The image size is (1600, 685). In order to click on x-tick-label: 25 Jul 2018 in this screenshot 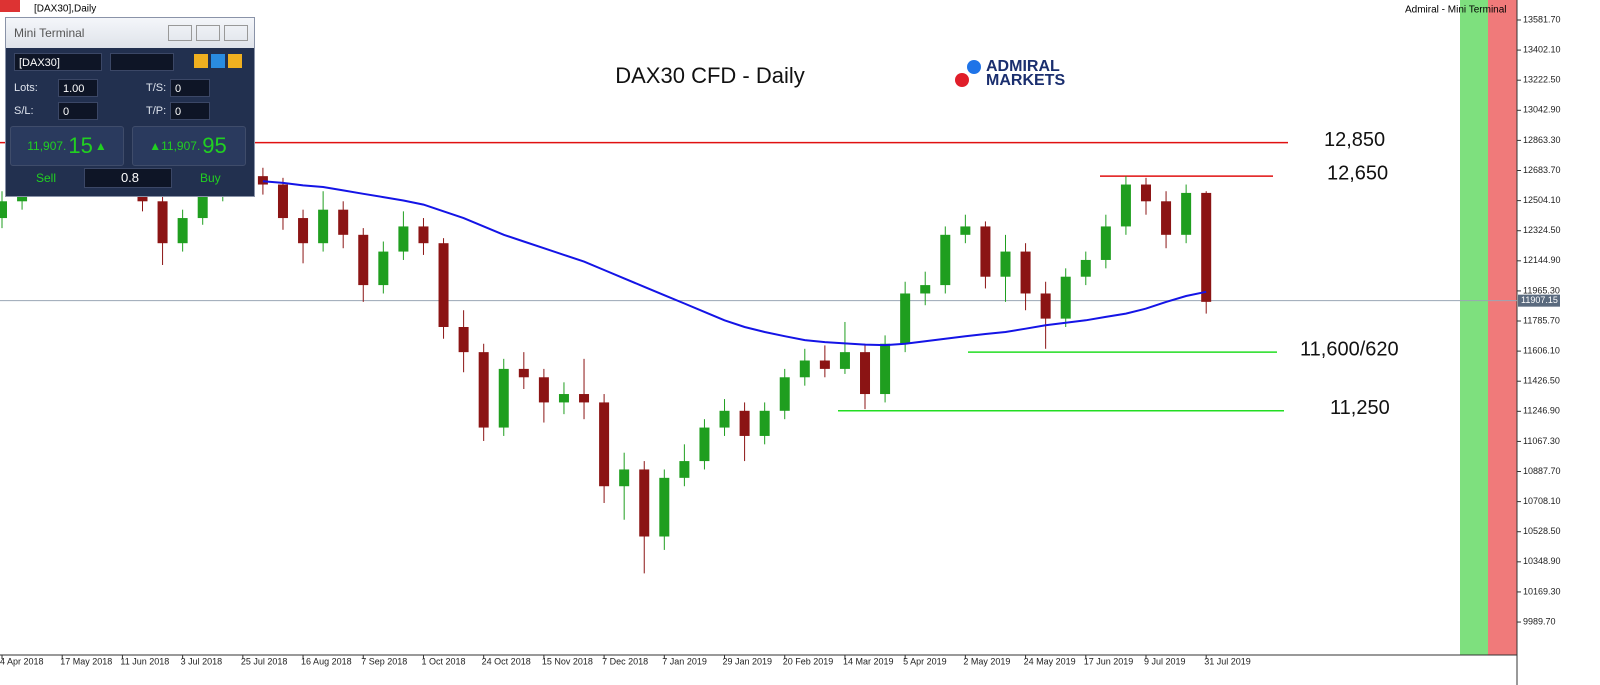, I will do `click(264, 661)`.